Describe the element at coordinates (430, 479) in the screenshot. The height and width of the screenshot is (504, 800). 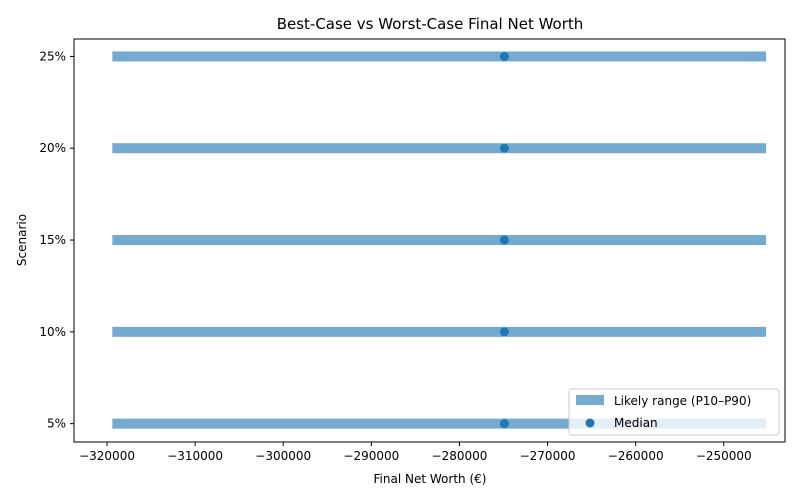
I see `x-axis-label: Final Net Worth (€)` at that location.